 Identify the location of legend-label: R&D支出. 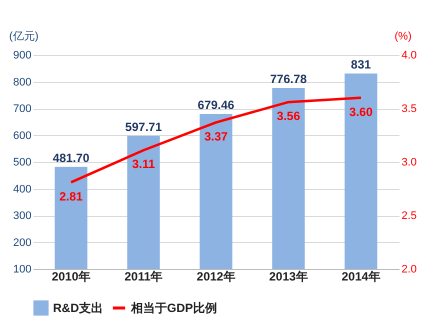
(78, 308).